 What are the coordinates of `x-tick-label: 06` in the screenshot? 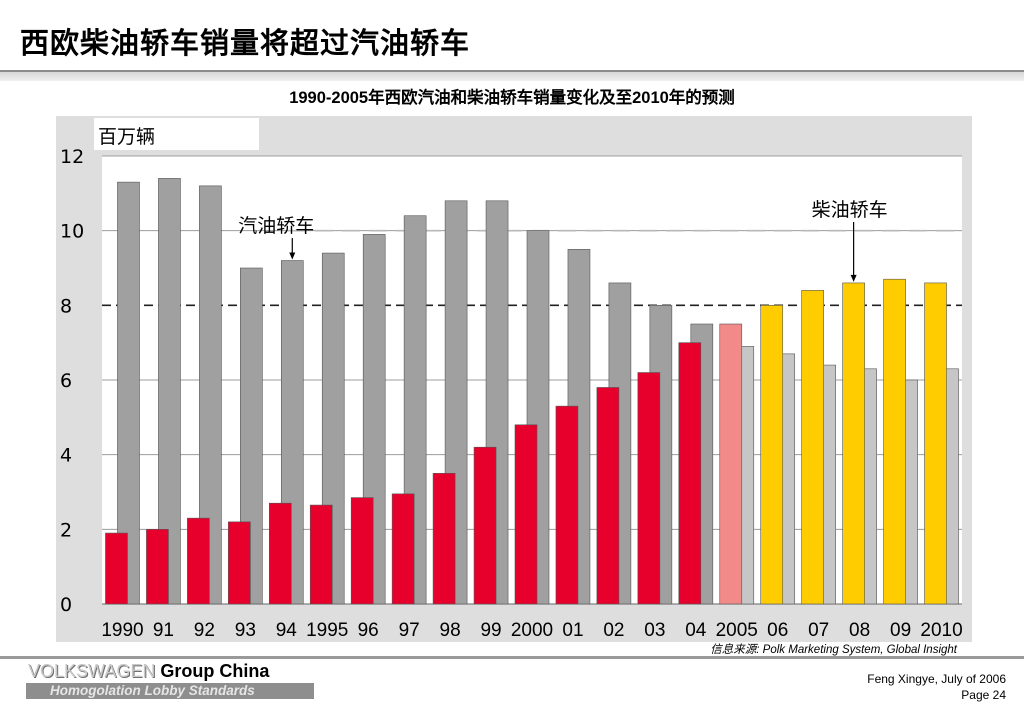 It's located at (777, 630).